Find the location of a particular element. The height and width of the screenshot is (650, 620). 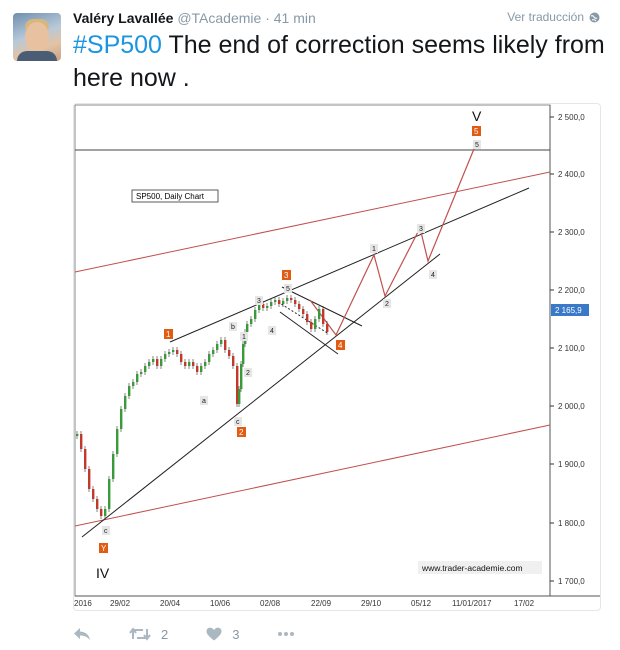

wave-IV: IV is located at coordinates (103, 573).